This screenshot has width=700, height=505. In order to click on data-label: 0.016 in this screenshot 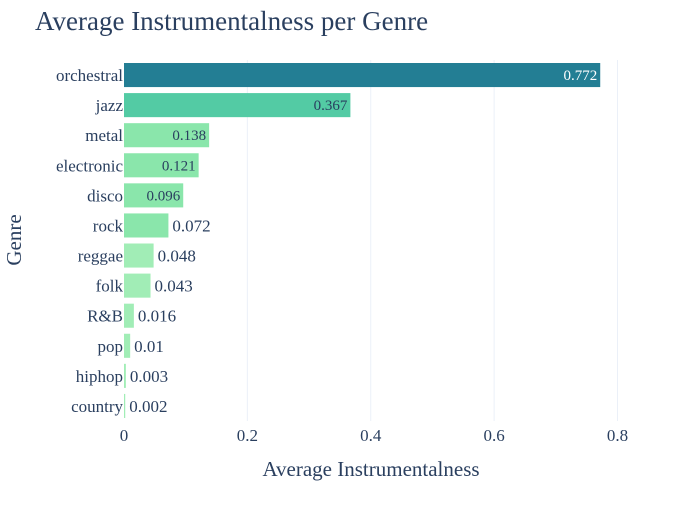, I will do `click(157, 316)`.